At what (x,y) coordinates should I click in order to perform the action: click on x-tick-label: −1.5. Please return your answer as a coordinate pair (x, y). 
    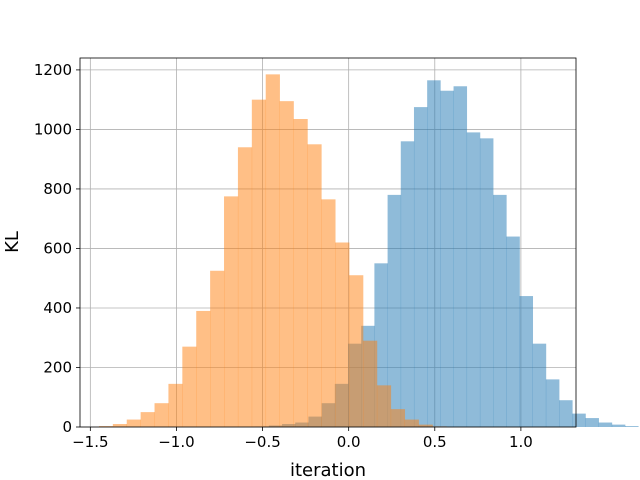
    Looking at the image, I should click on (90, 442).